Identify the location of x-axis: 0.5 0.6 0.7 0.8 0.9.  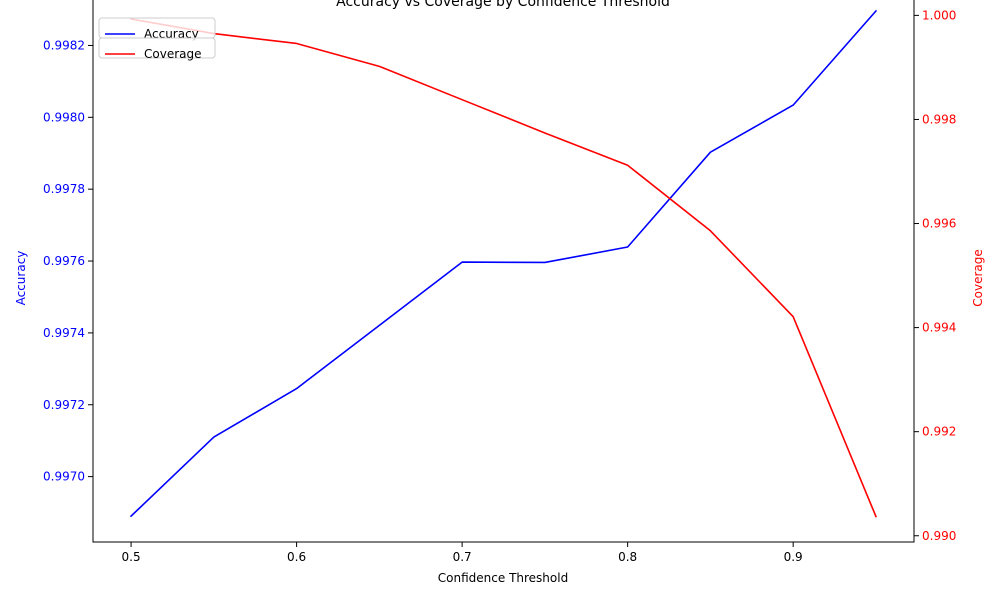
(462, 553).